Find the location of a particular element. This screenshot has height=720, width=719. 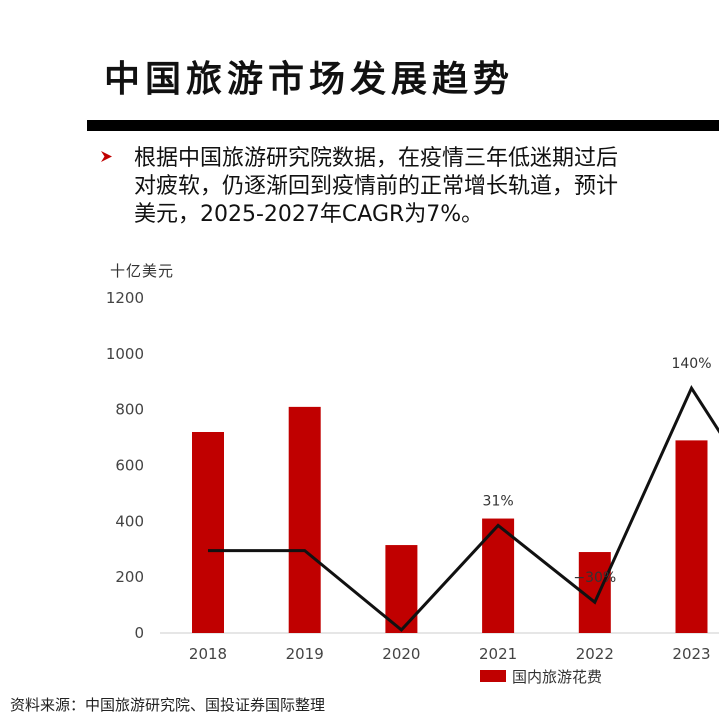

y-axis-unit-label: 十亿美元 is located at coordinates (142, 271).